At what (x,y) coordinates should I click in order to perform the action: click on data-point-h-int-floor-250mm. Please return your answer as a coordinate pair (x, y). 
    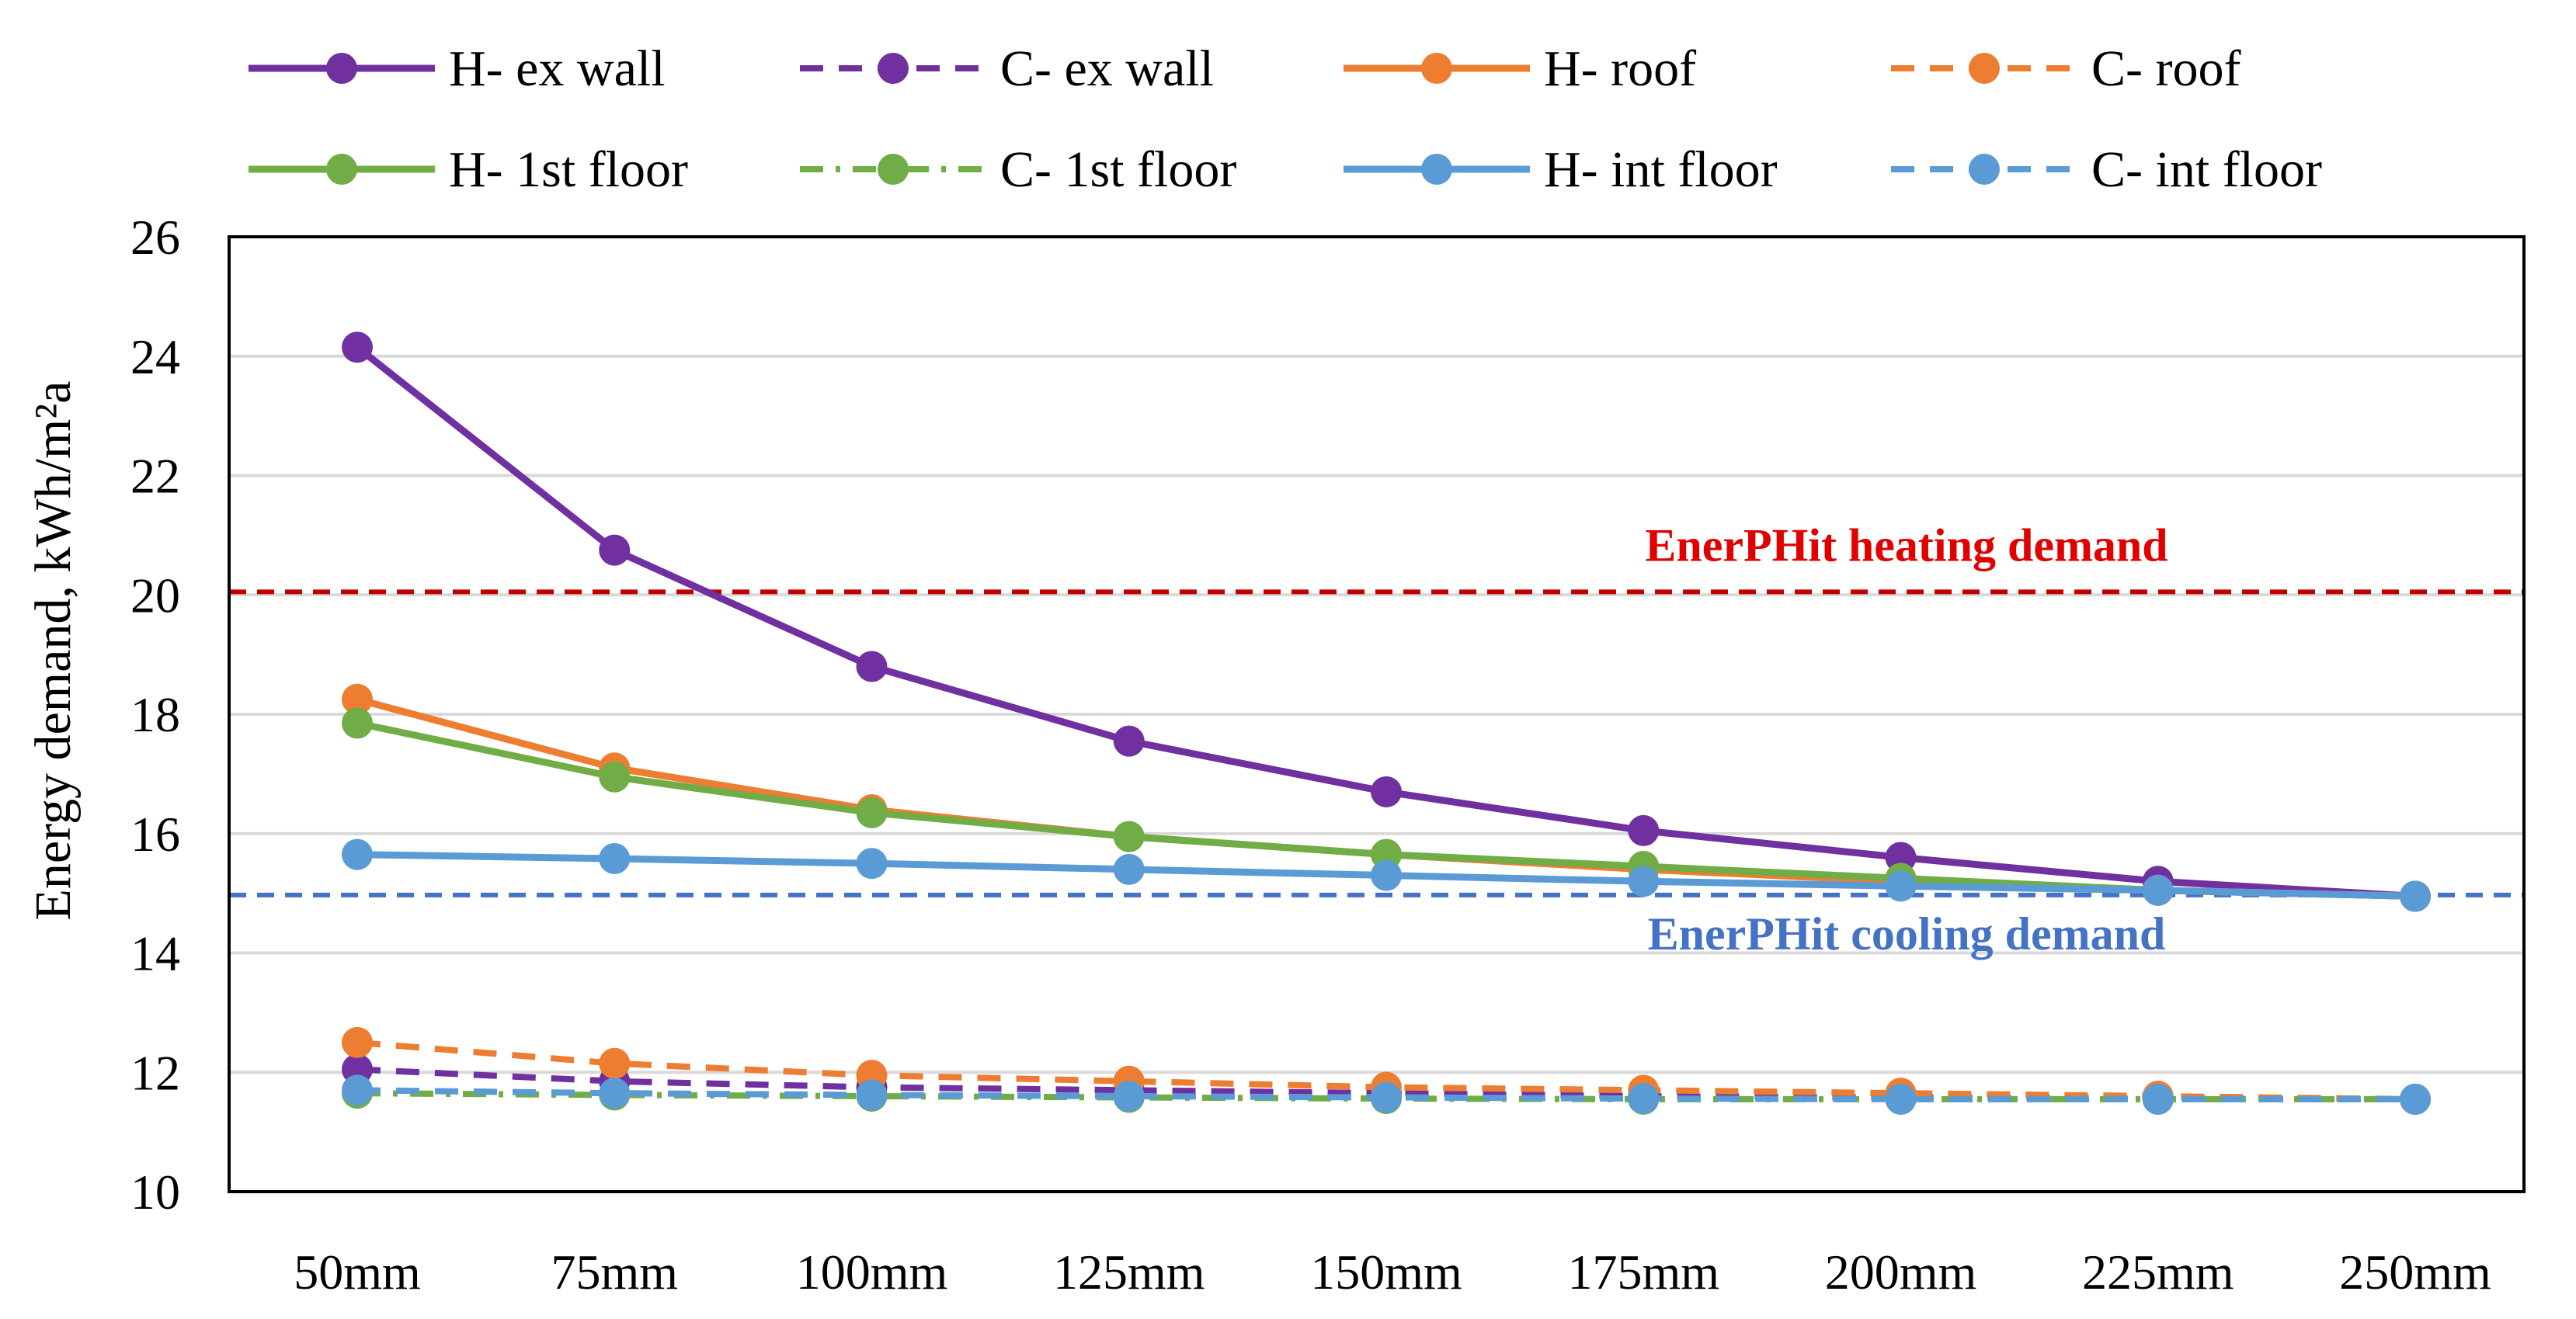
    Looking at the image, I should click on (2415, 896).